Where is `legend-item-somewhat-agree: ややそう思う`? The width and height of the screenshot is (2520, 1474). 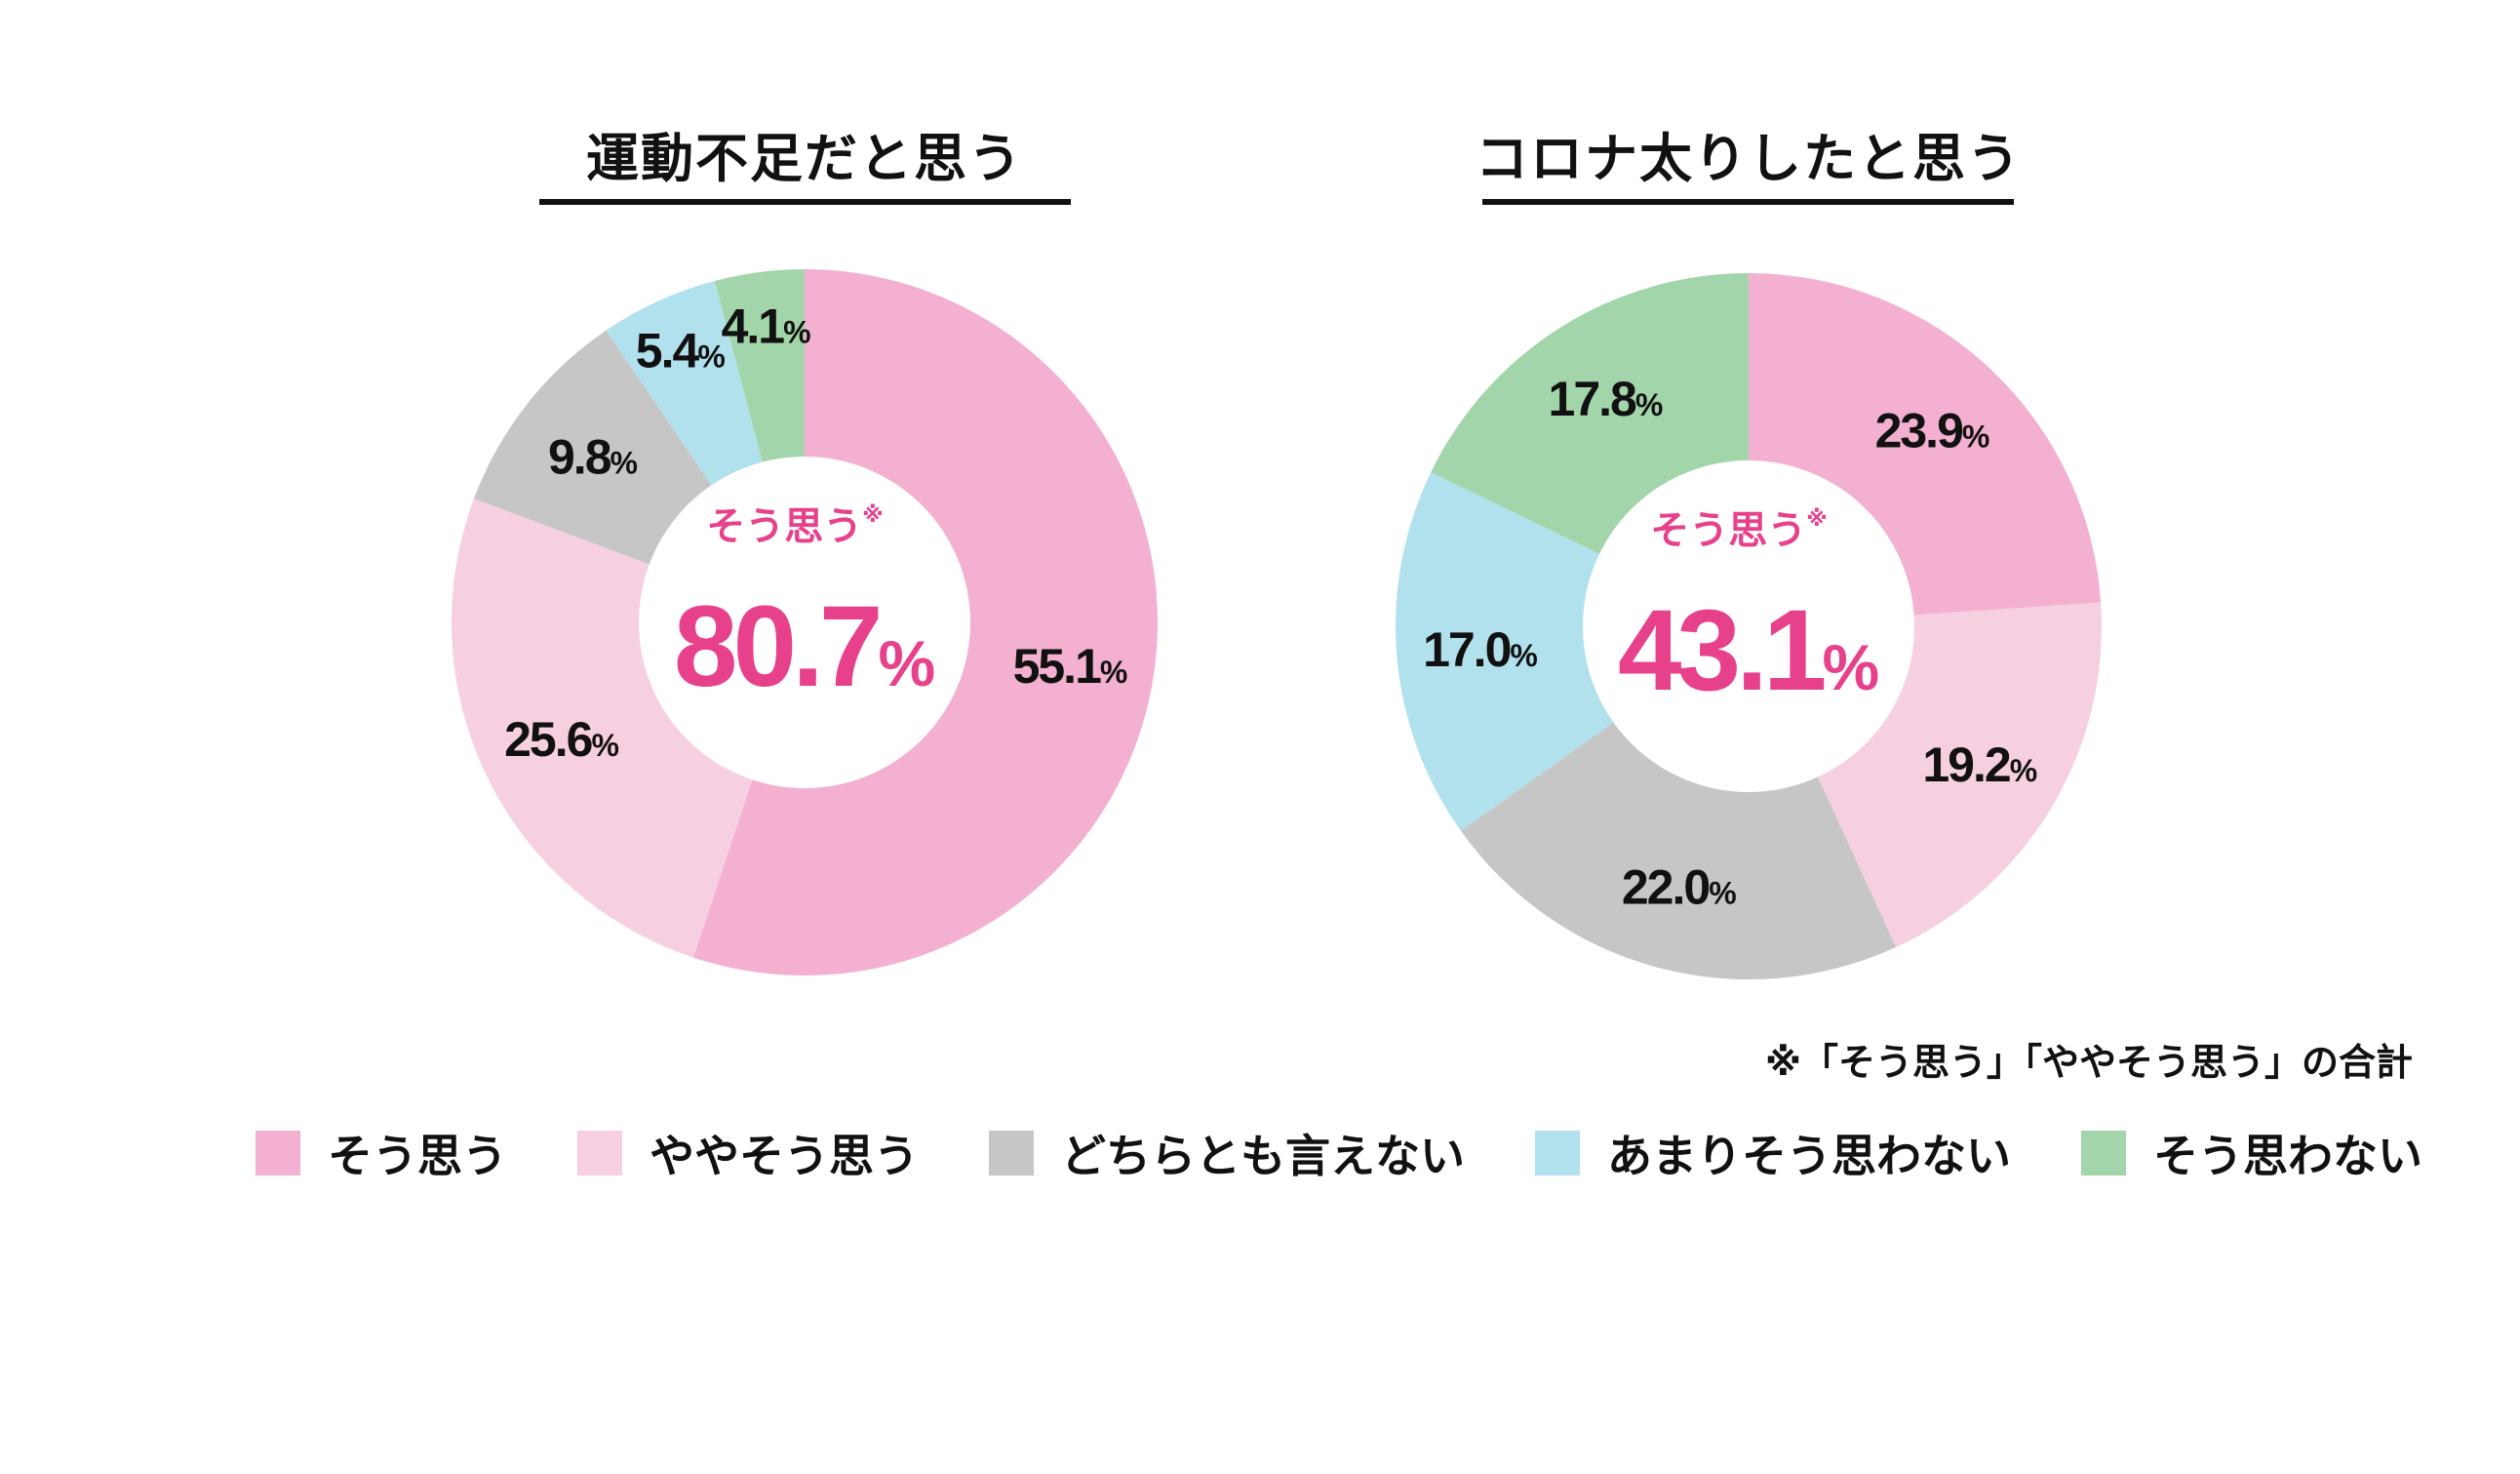
legend-item-somewhat-agree: ややそう思う is located at coordinates (748, 1153).